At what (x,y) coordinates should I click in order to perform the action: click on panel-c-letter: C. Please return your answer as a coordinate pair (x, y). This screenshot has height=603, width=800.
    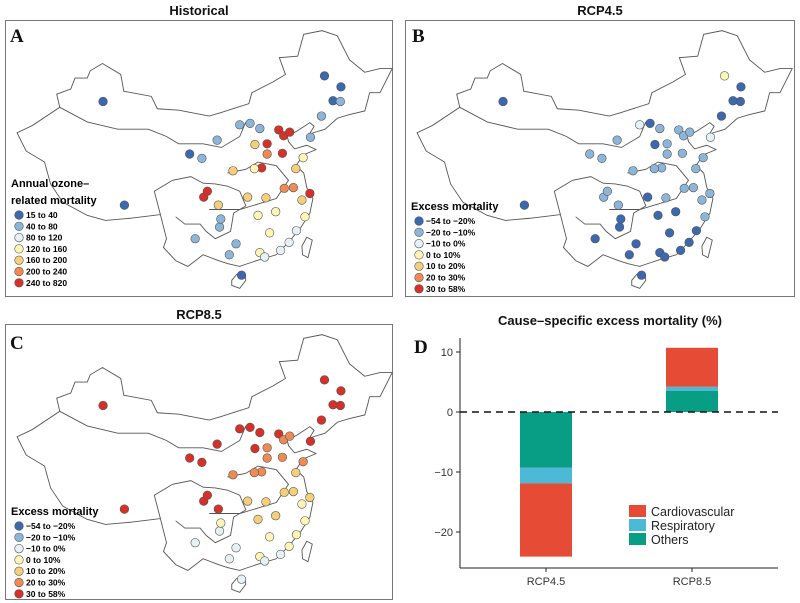
    Looking at the image, I should click on (17, 343).